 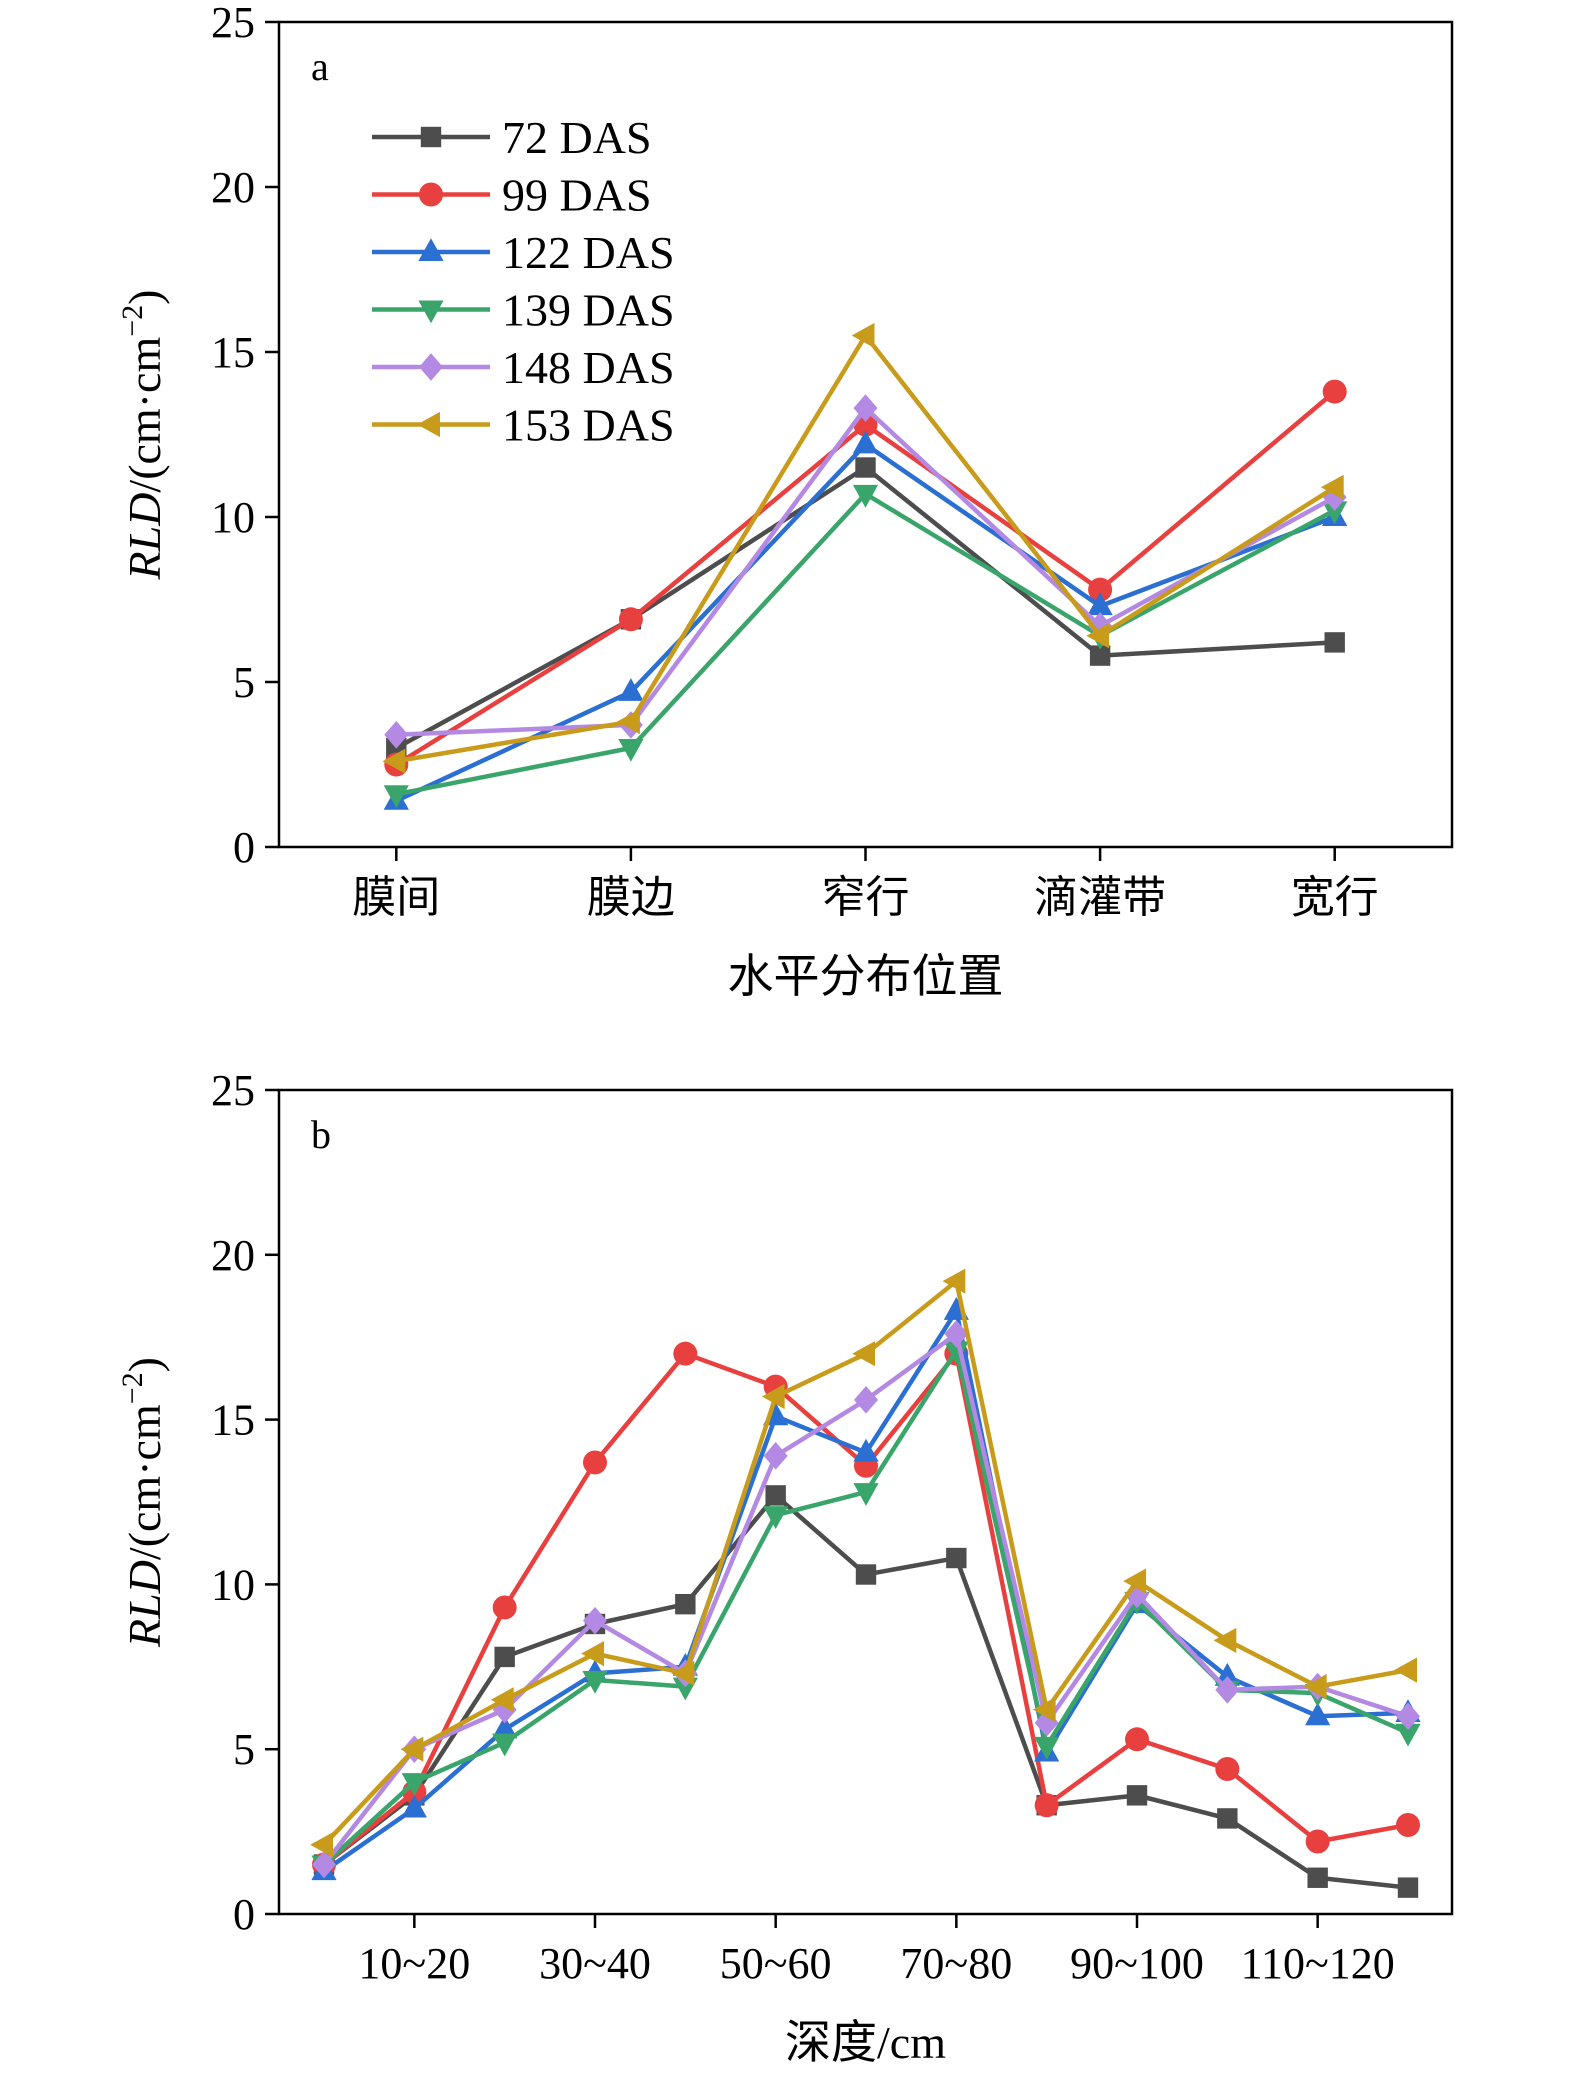 I want to click on x-tick-label: 70~80, so click(x=956, y=1963).